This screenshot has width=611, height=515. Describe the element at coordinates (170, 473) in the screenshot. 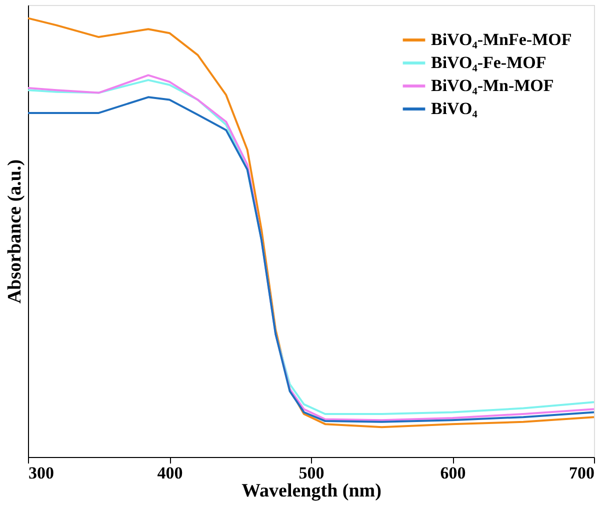

I see `x-tick-label: 400` at that location.